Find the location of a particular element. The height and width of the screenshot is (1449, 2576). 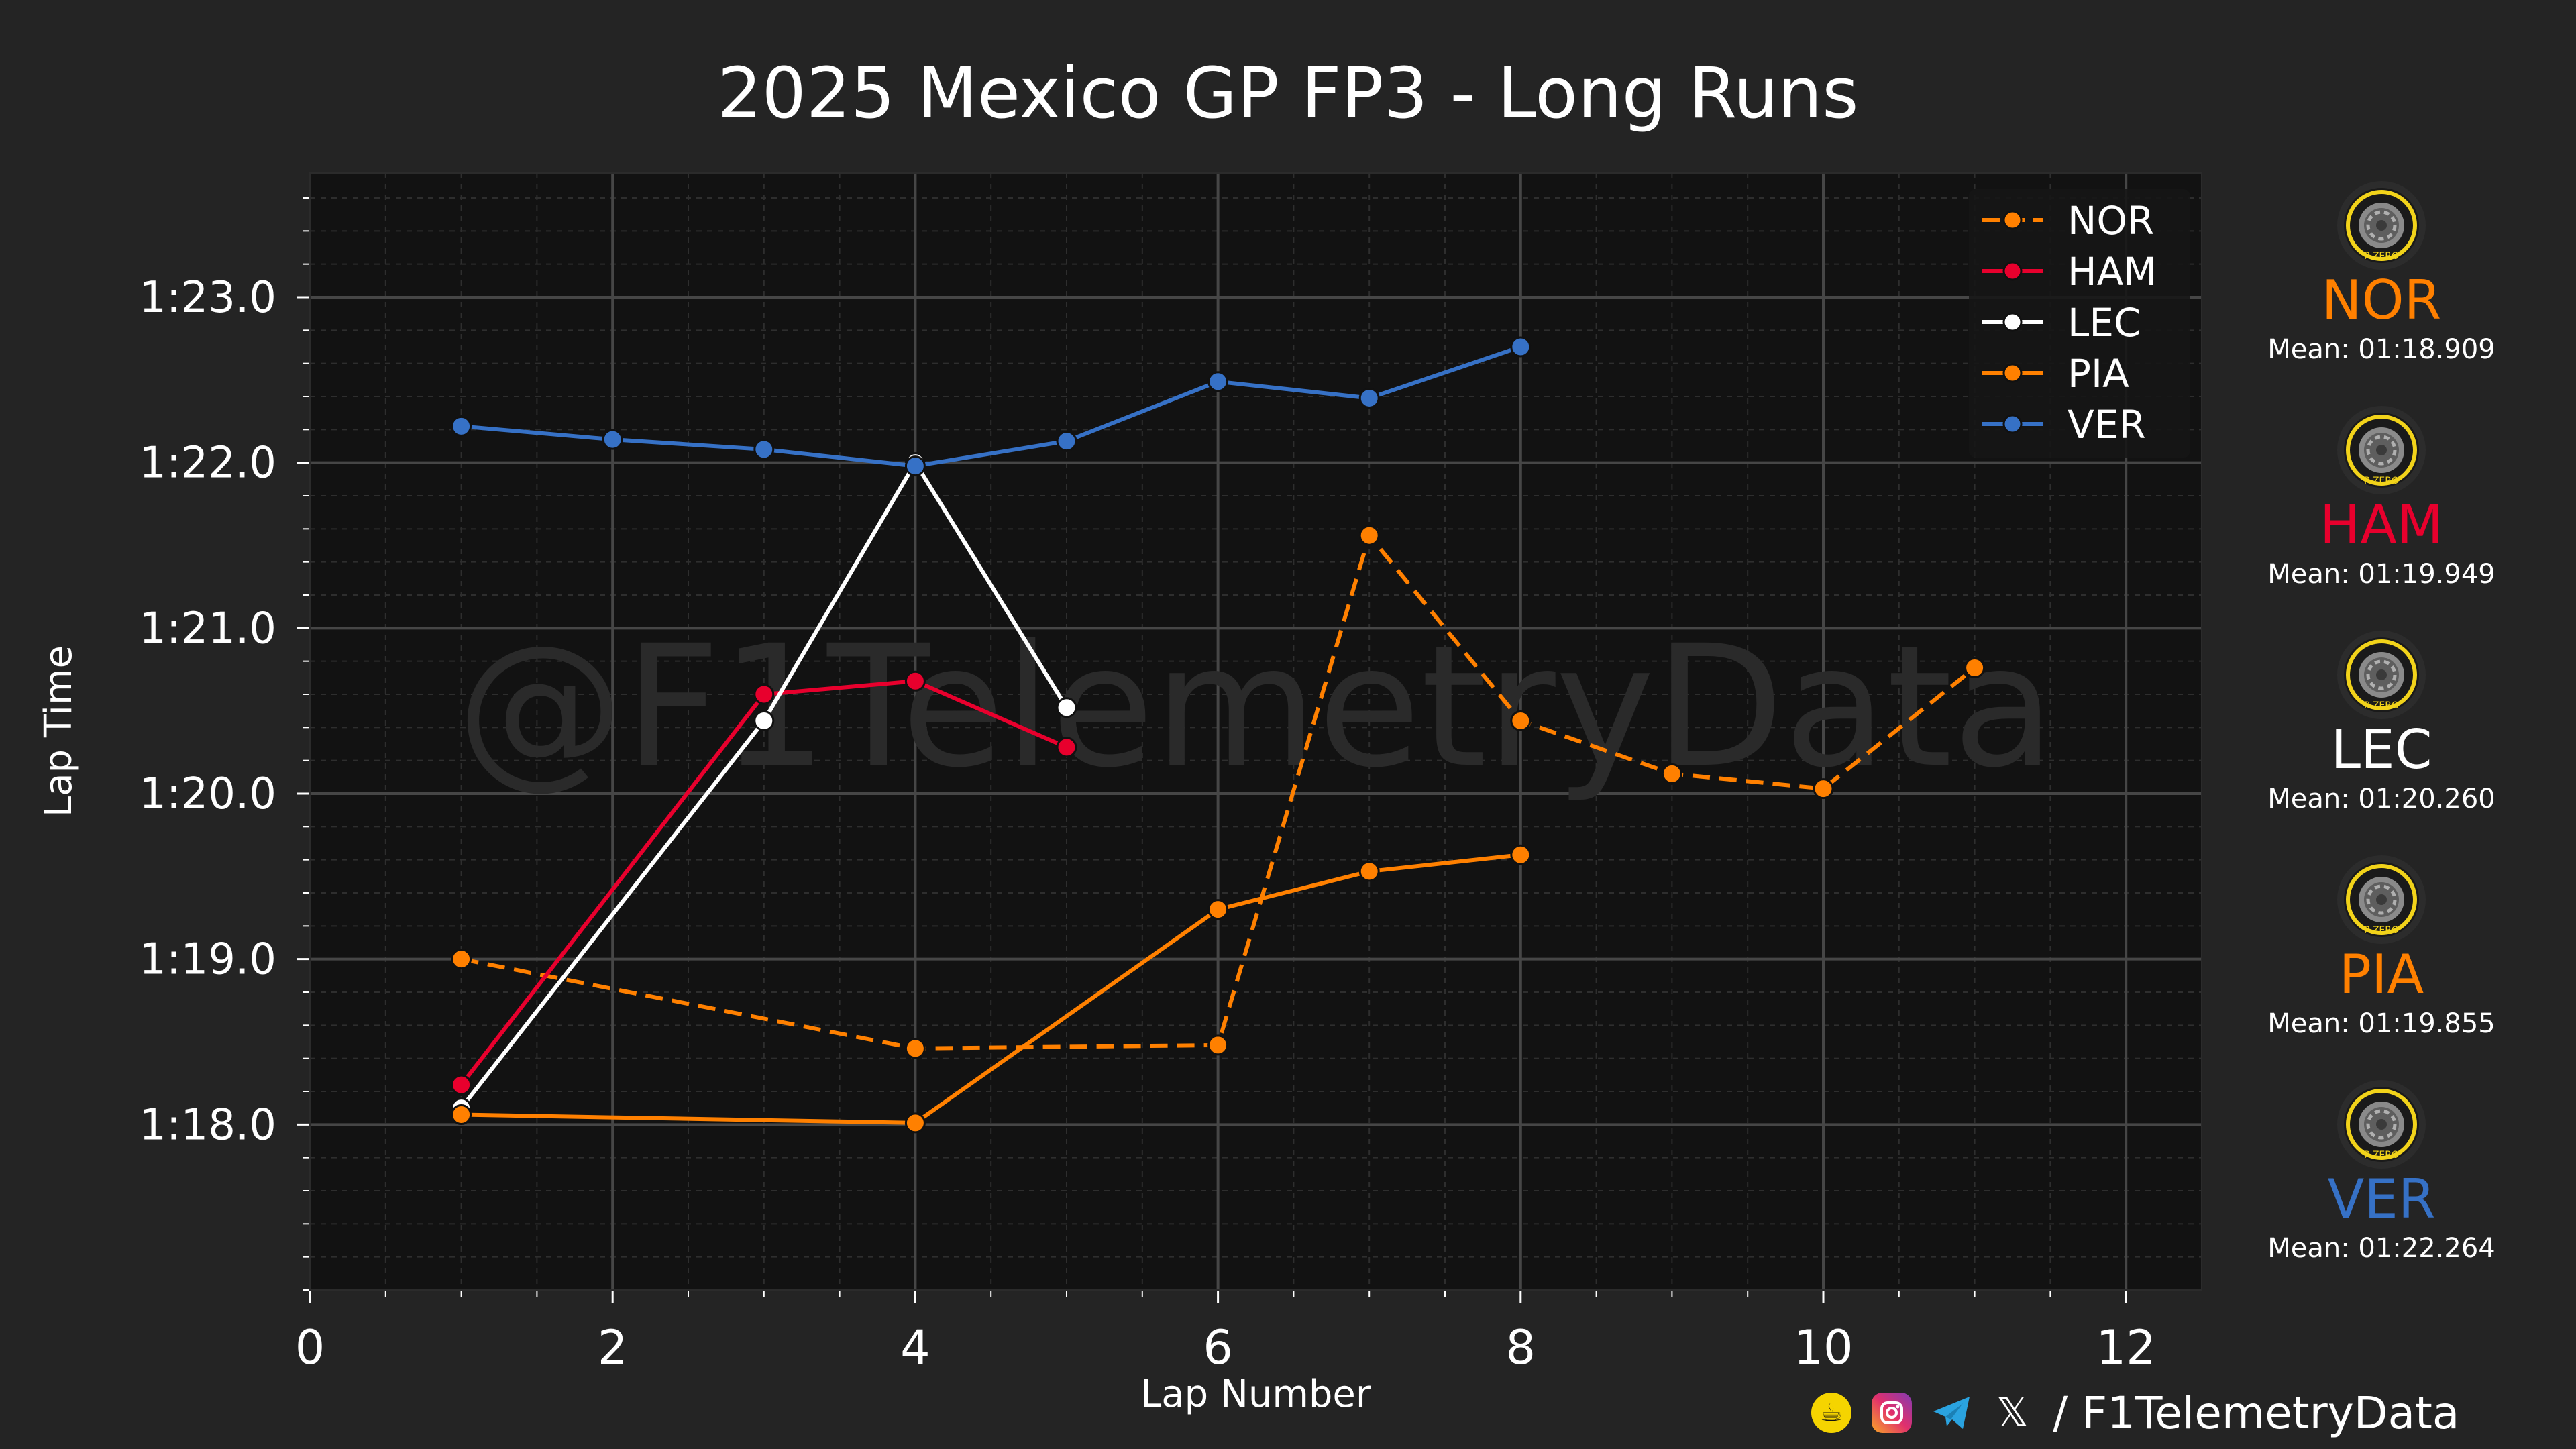

x-tick-label: 4 is located at coordinates (915, 1347).